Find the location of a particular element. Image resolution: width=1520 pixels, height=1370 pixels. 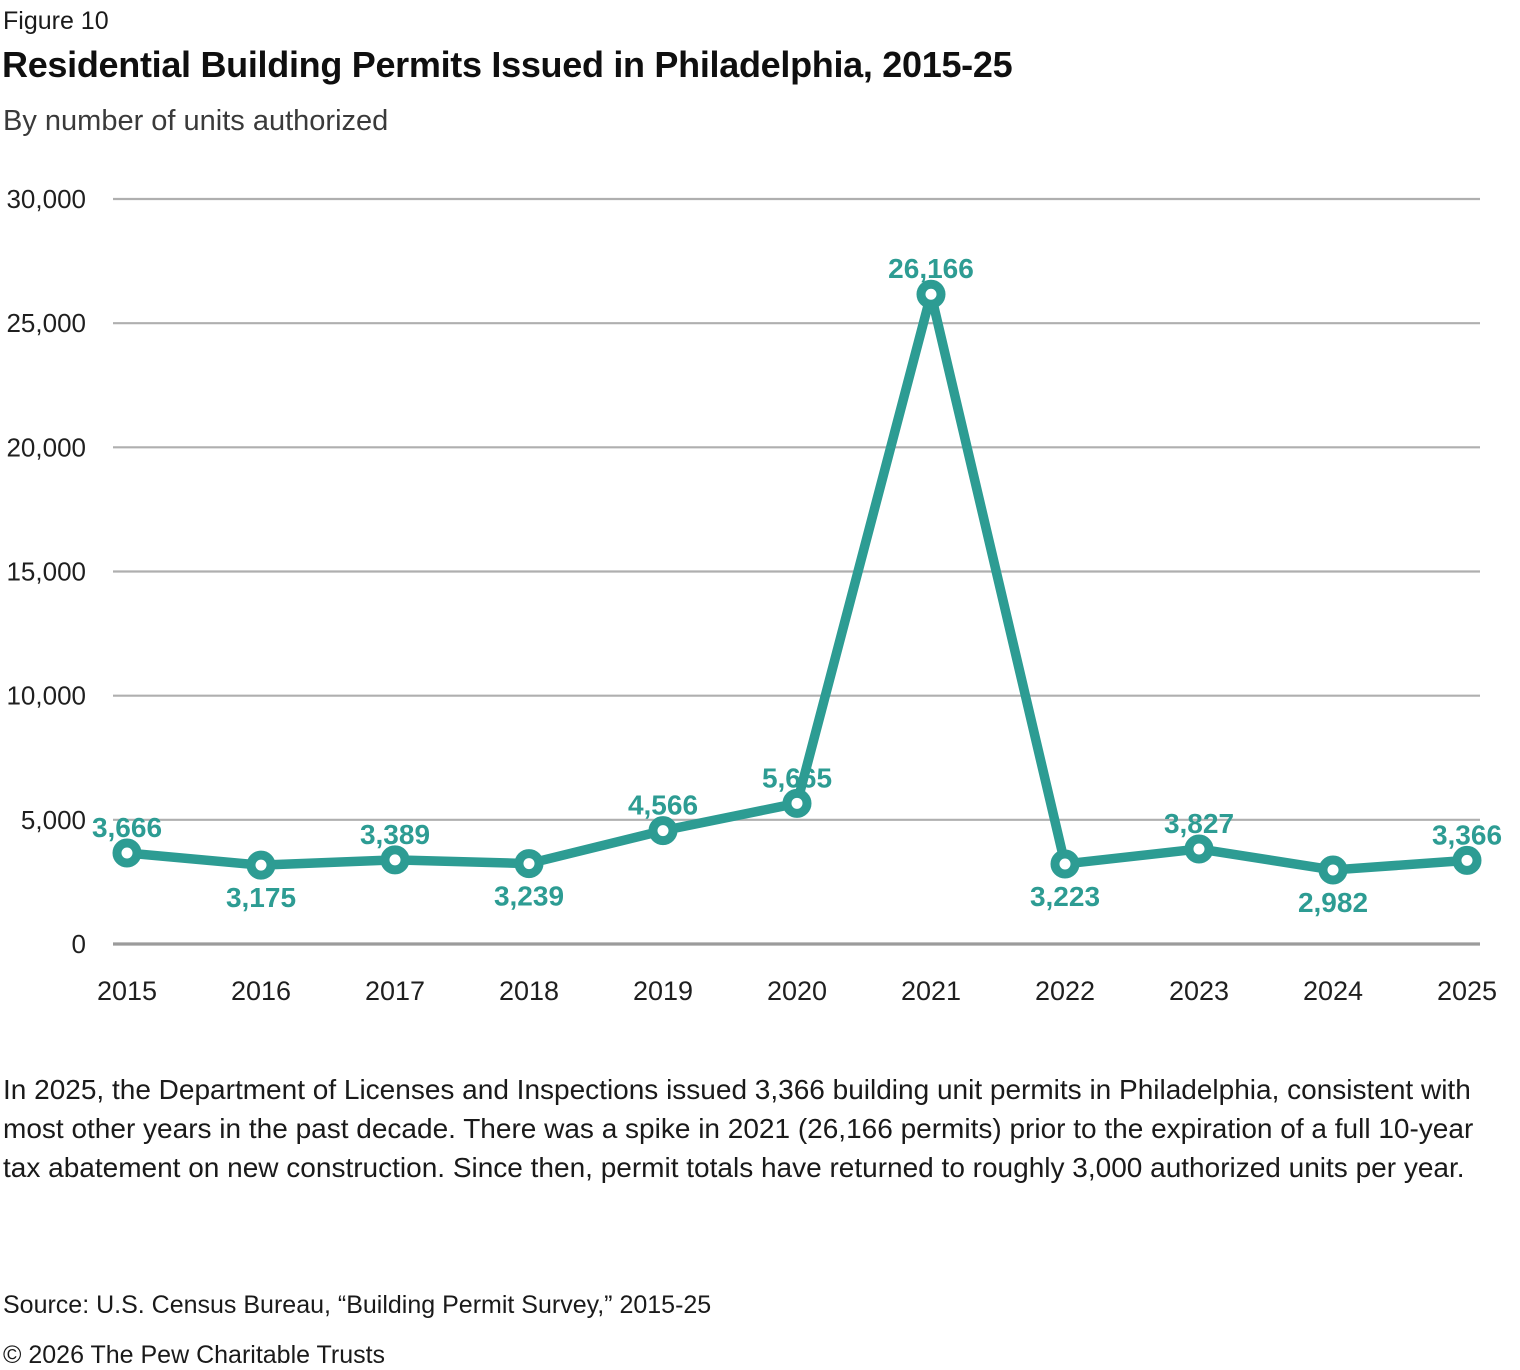

x-tick-label: 2016 is located at coordinates (261, 991).